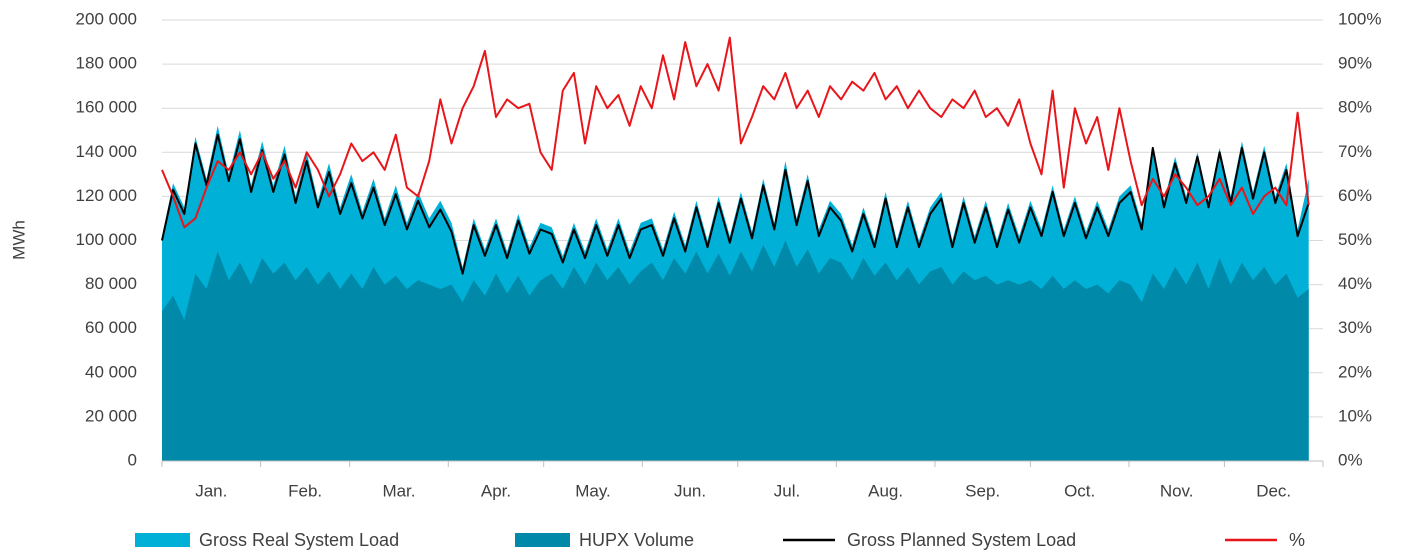  What do you see at coordinates (885, 490) in the screenshot?
I see `x-tick-label: Aug.` at bounding box center [885, 490].